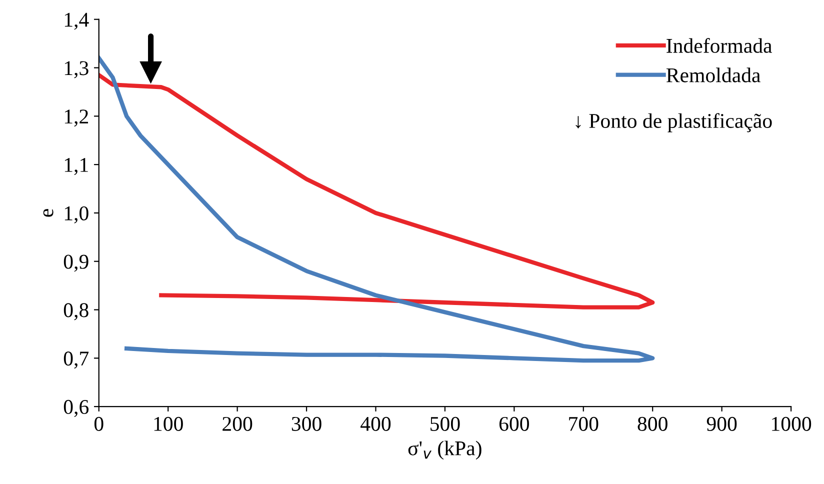 This screenshot has height=484, width=824. I want to click on x-axis-title: σ'$_{v}$ (kPa), so click(445, 450).